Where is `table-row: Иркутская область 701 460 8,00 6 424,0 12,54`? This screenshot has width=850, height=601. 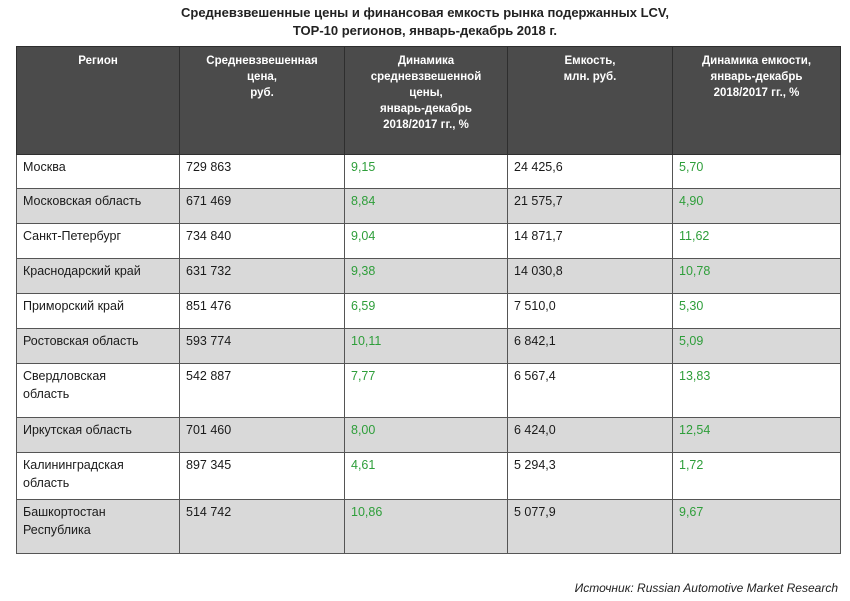
table-row: Иркутская область 701 460 8,00 6 424,0 12,54 is located at coordinates (428, 435).